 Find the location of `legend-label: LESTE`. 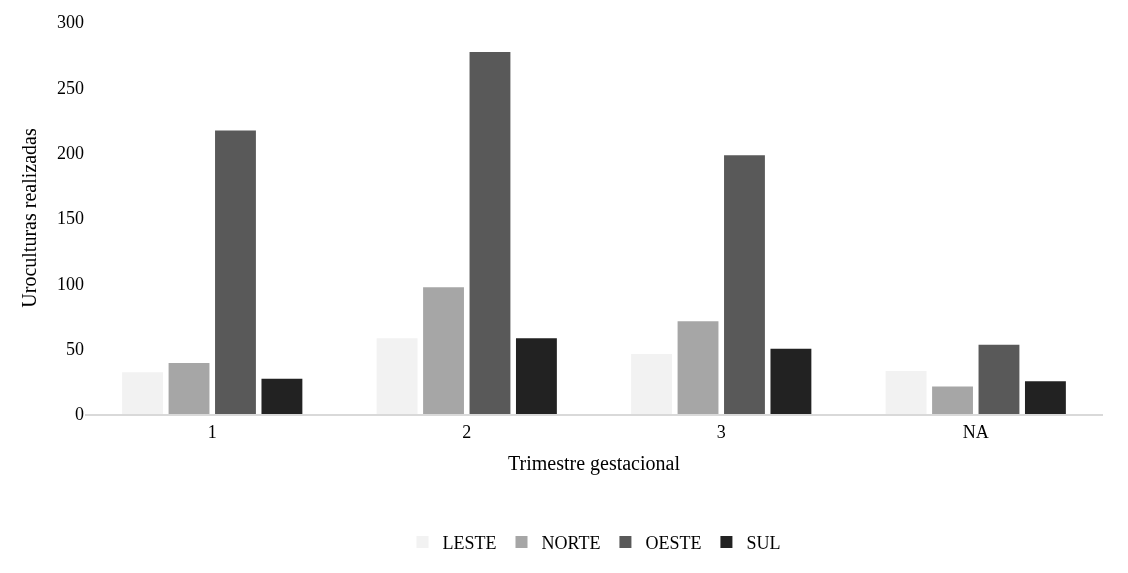

legend-label: LESTE is located at coordinates (469, 542).